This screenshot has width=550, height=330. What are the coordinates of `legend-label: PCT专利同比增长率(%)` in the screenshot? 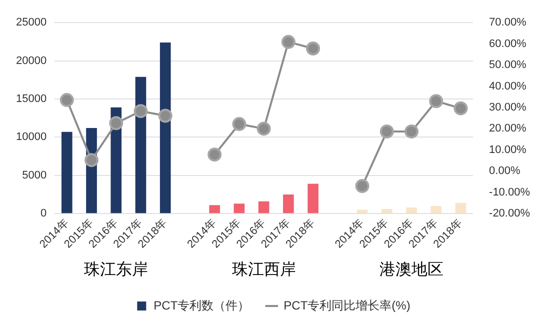 It's located at (347, 305).